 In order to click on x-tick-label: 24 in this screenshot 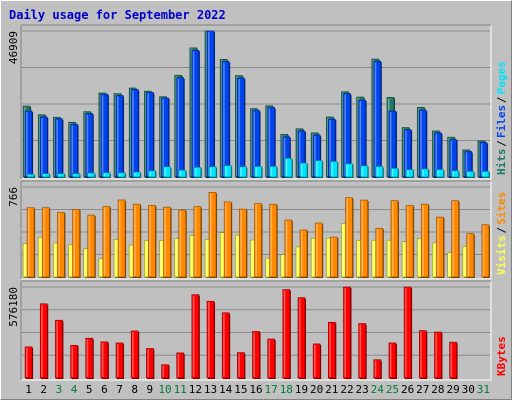, I will do `click(378, 389)`.